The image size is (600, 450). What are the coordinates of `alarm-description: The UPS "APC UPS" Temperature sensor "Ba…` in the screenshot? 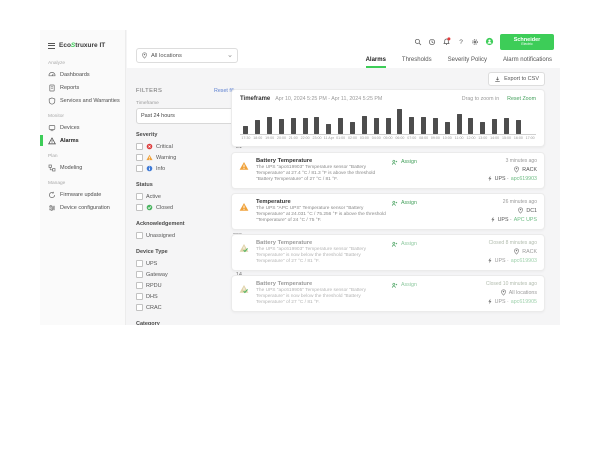 It's located at (321, 214).